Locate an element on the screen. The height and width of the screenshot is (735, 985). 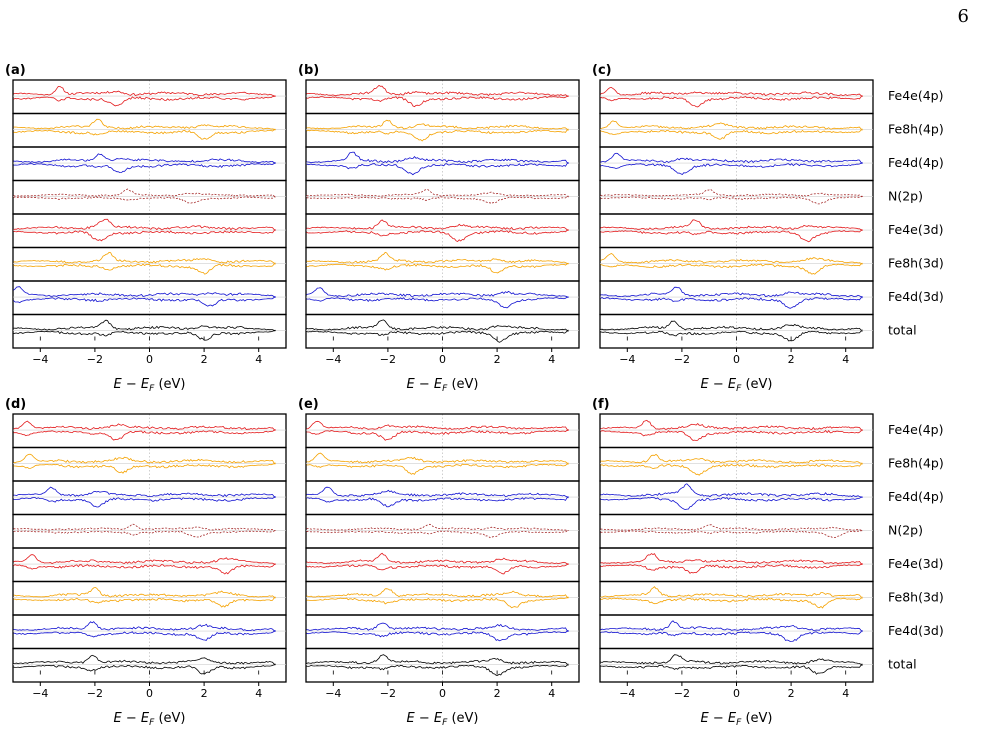
dos-row-label: Fe4e(3d) is located at coordinates (915, 563).